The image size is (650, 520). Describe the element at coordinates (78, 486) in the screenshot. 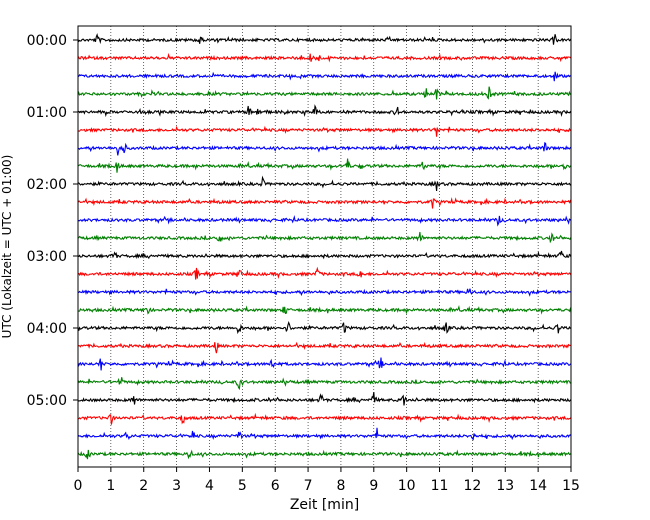

I see `x-tick-label: 0` at that location.